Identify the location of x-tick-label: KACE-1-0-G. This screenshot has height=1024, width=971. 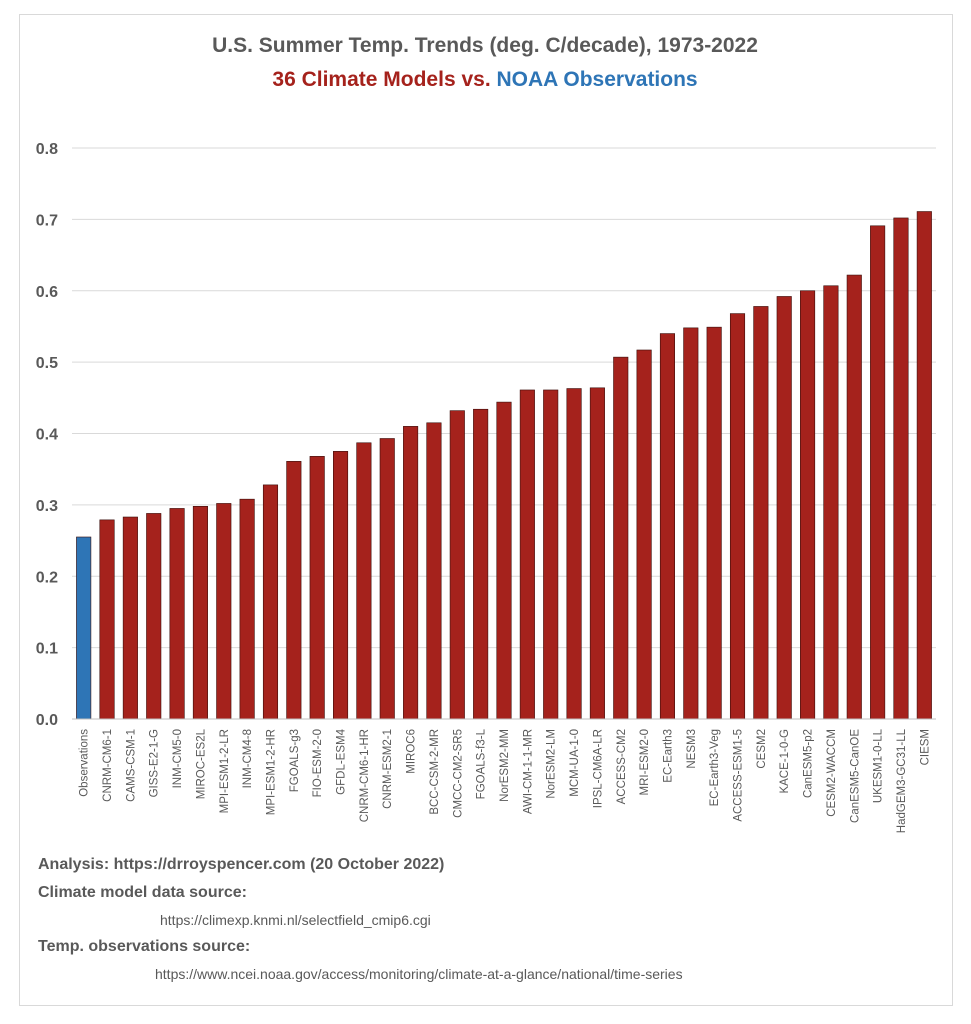
(785, 761).